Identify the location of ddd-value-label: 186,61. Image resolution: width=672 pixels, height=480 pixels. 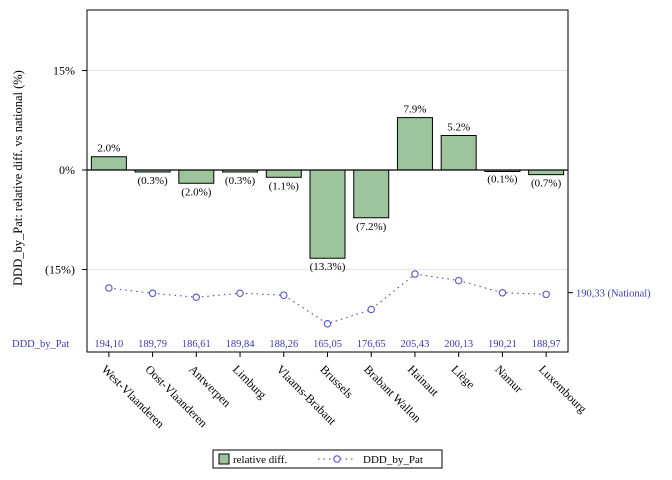
(196, 344).